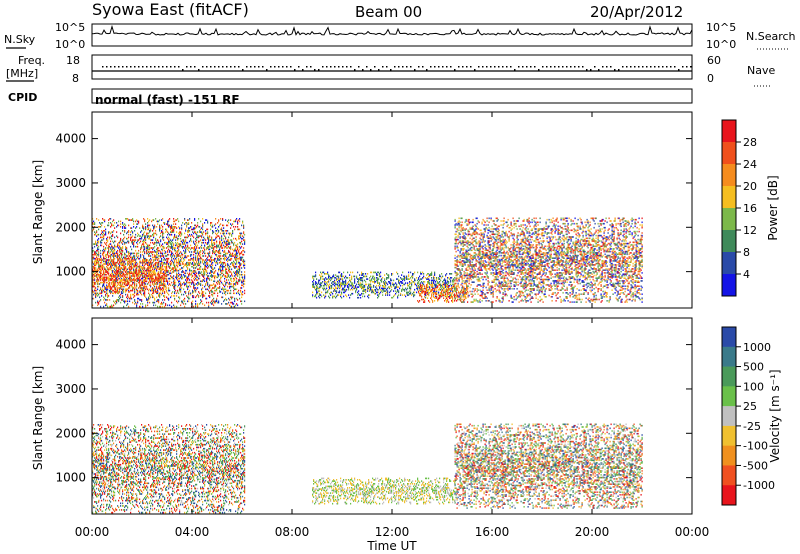 The image size is (800, 554). Describe the element at coordinates (721, 27) in the screenshot. I see `noise-right-tick-top: 10^5` at that location.